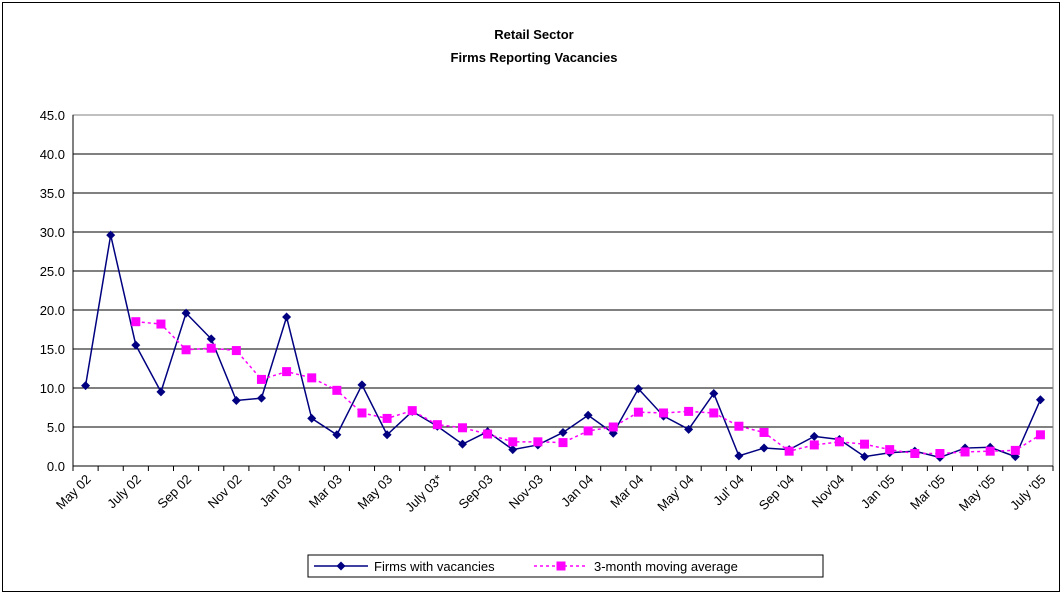  I want to click on x-tick-label: Jan 04, so click(577, 491).